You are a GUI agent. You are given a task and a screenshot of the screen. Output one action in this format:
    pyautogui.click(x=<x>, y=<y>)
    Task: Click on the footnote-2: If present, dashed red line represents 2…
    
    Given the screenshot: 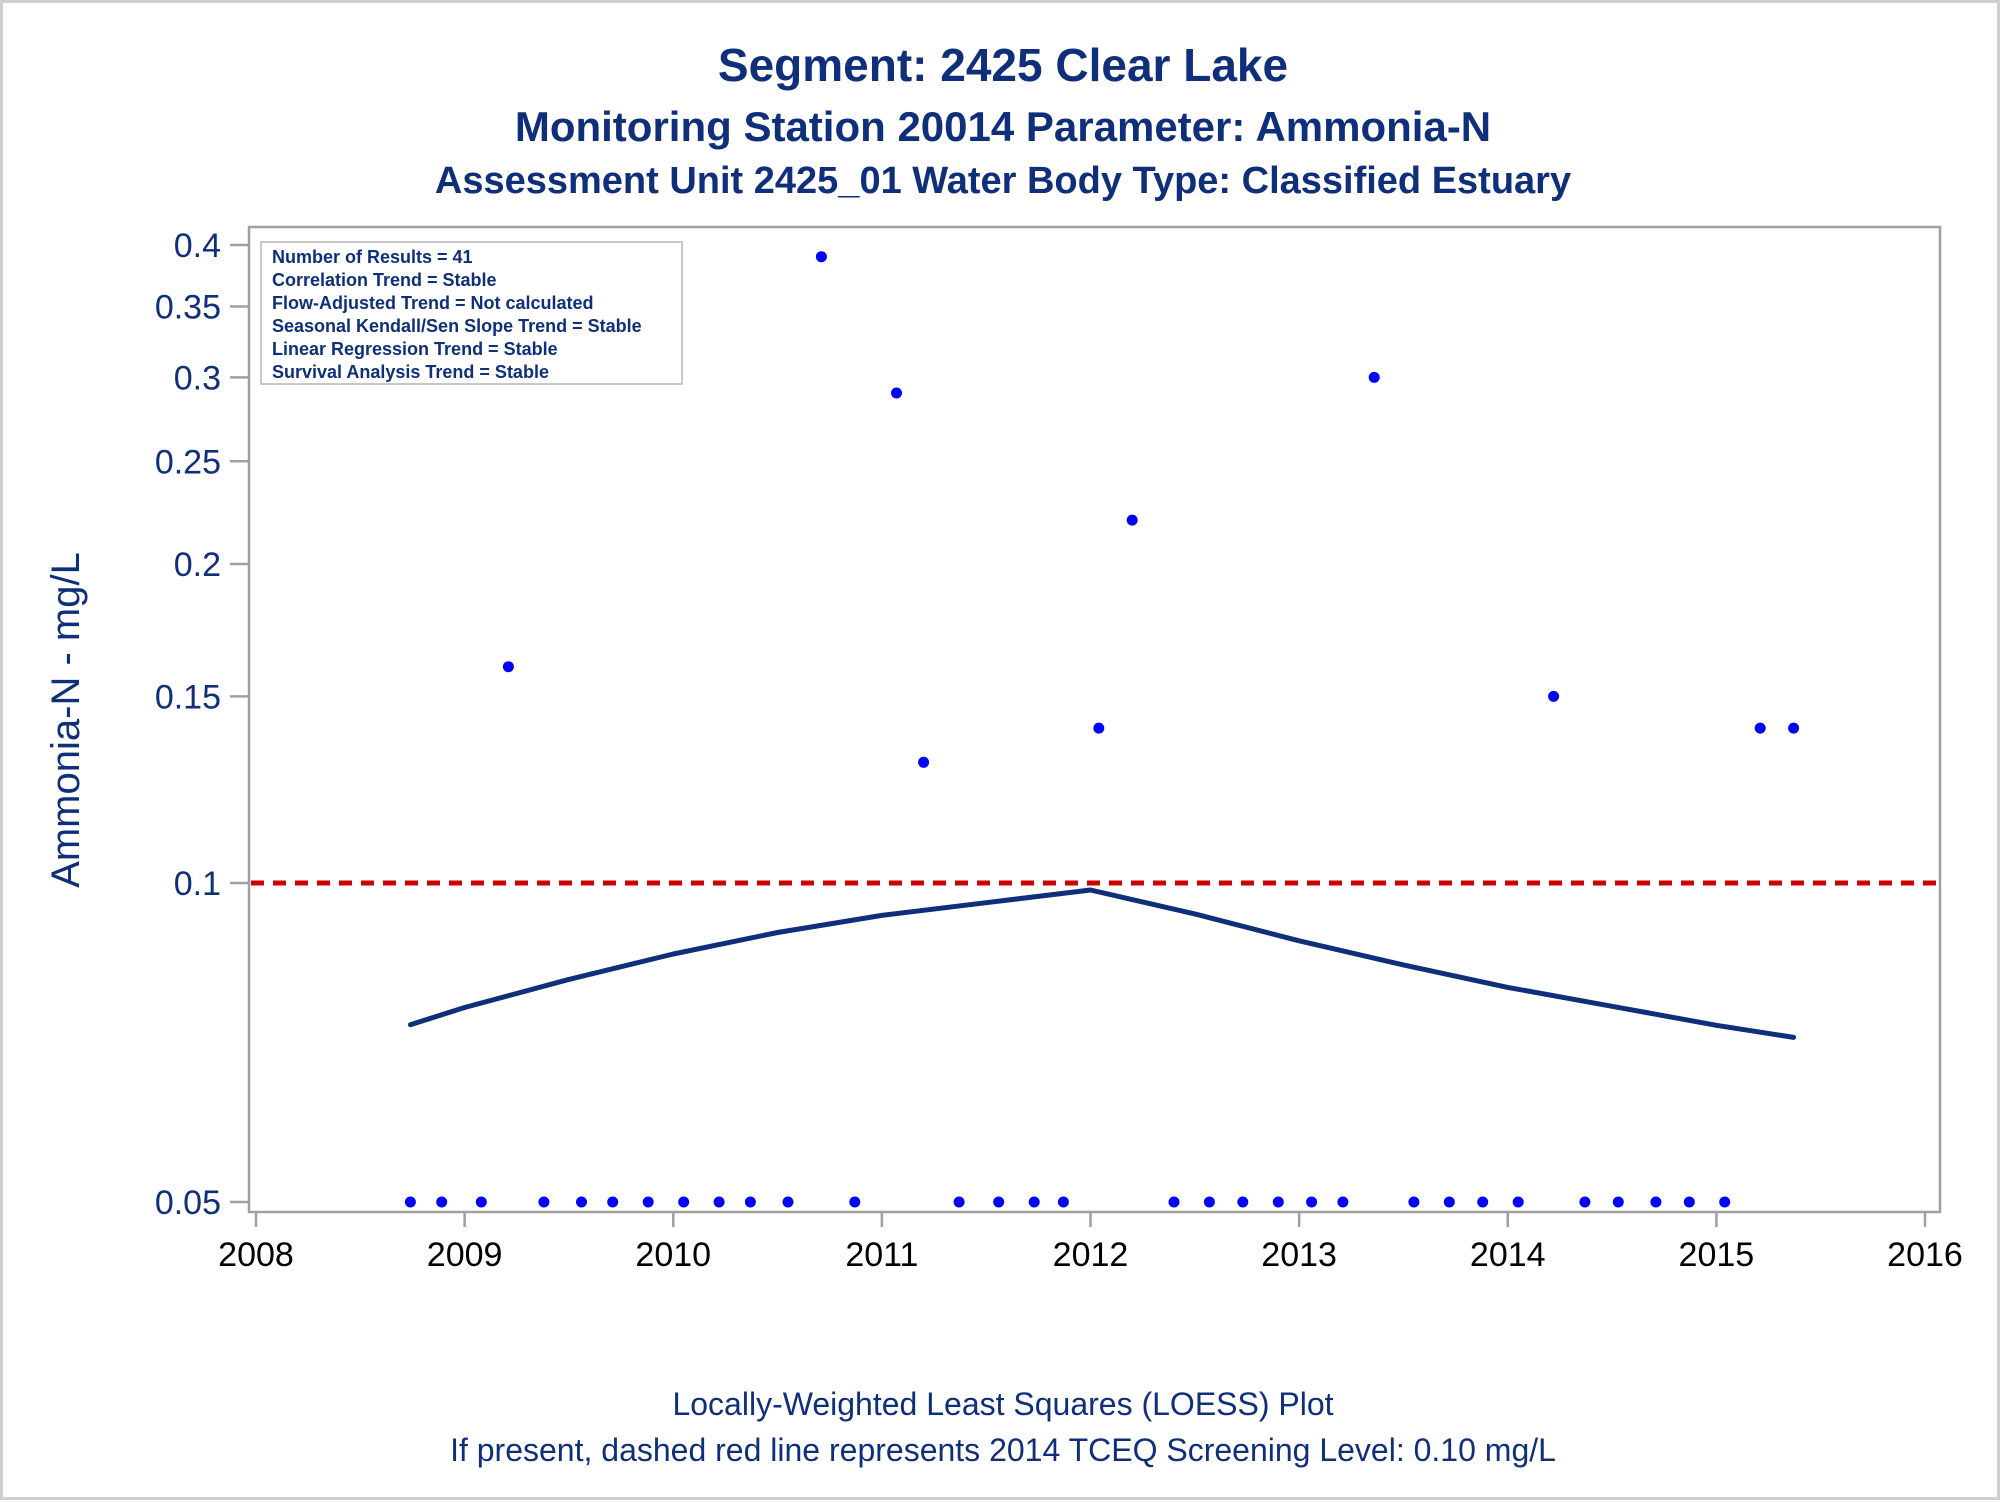 What is the action you would take?
    pyautogui.click(x=1003, y=1450)
    